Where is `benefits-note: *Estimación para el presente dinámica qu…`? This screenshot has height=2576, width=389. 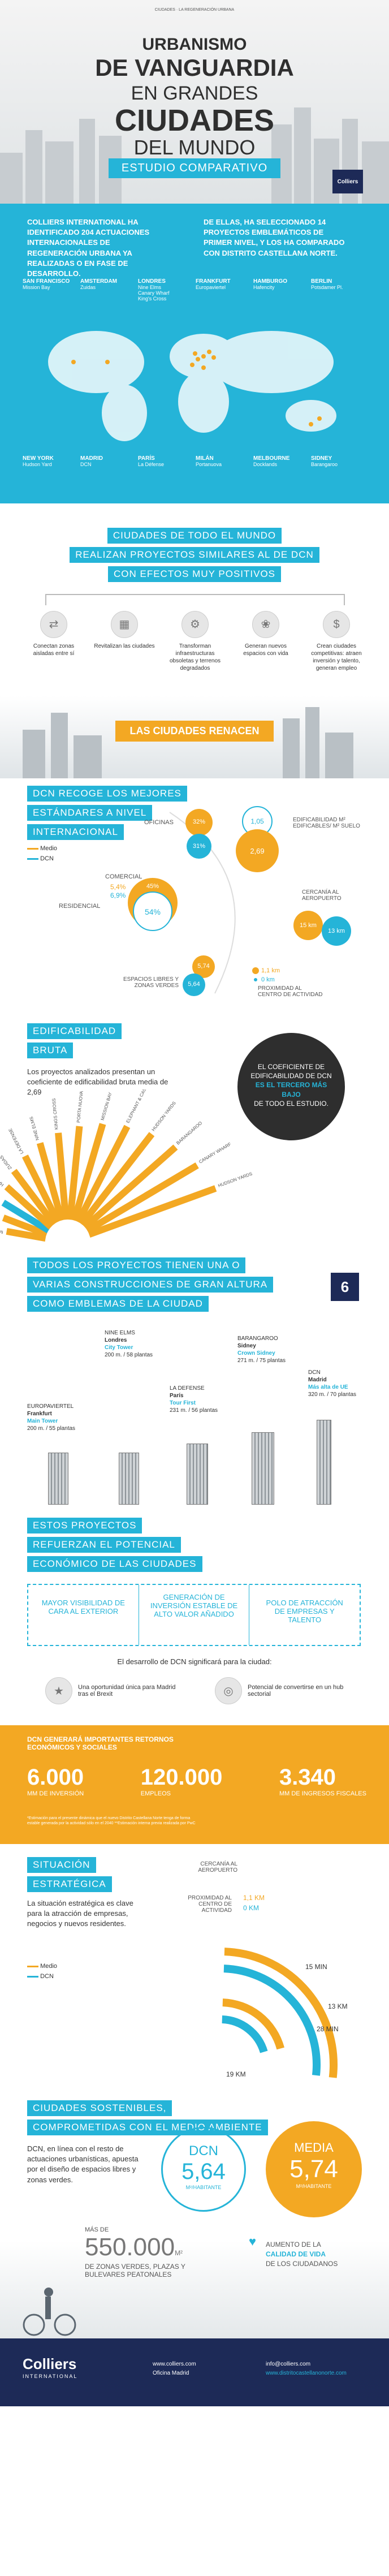
benefits-note: *Estimación para el presente dinámica qu… is located at coordinates (111, 1821).